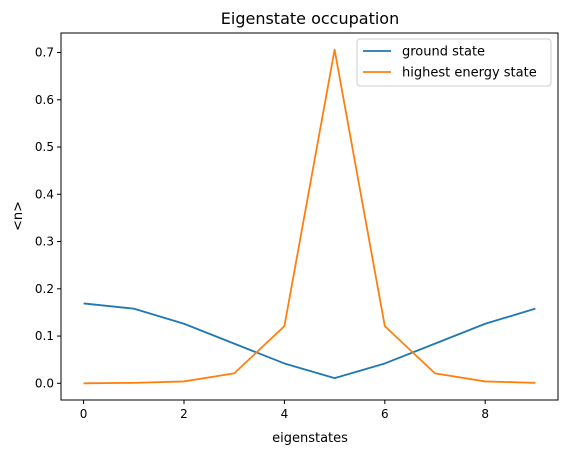 This screenshot has width=567, height=455. What do you see at coordinates (310, 18) in the screenshot?
I see `chart-title: Eigenstate occupation` at bounding box center [310, 18].